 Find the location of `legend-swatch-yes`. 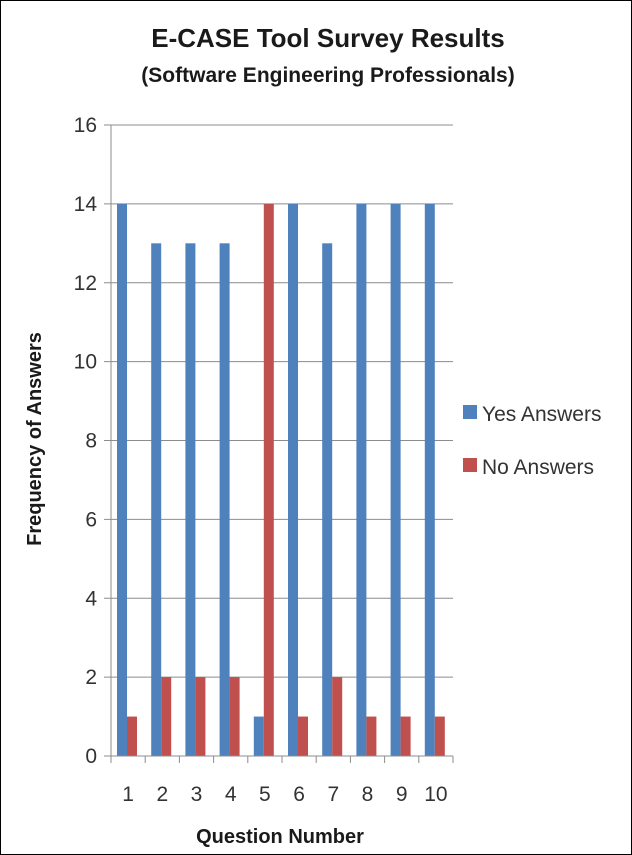

legend-swatch-yes is located at coordinates (470, 412).